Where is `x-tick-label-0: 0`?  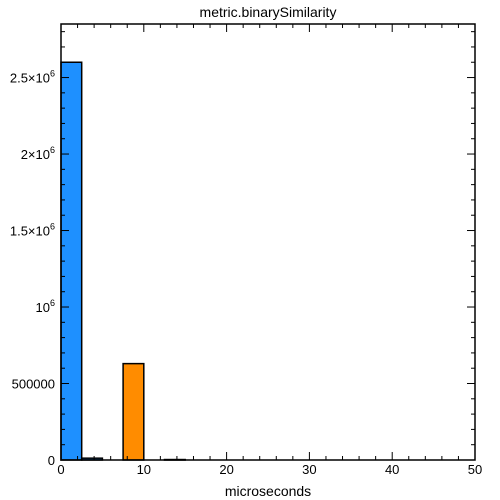 x-tick-label-0: 0 is located at coordinates (60, 469).